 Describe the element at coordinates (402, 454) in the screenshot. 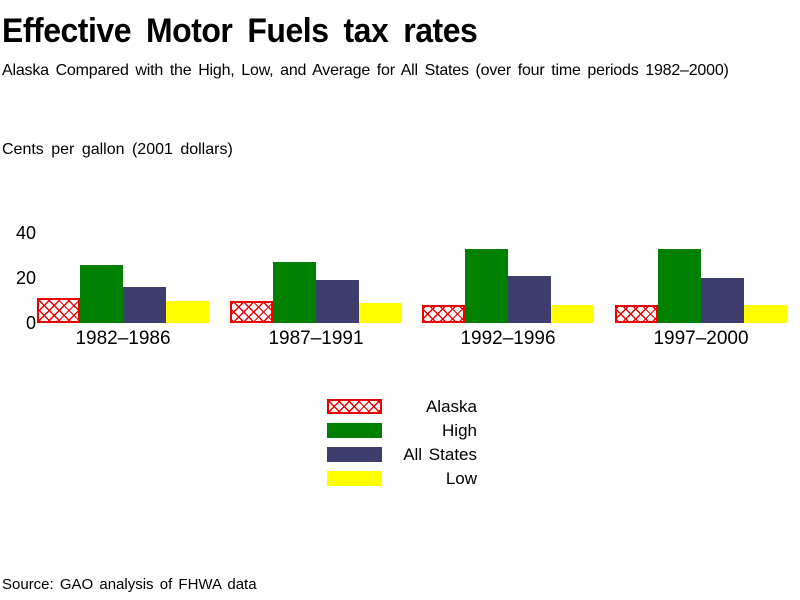

I see `legend-item-all-states: All States` at that location.